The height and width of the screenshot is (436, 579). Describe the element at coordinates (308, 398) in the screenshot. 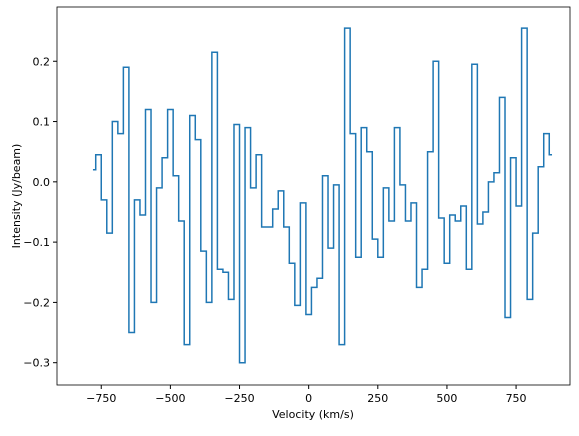

I see `x-tick-label: 0` at that location.